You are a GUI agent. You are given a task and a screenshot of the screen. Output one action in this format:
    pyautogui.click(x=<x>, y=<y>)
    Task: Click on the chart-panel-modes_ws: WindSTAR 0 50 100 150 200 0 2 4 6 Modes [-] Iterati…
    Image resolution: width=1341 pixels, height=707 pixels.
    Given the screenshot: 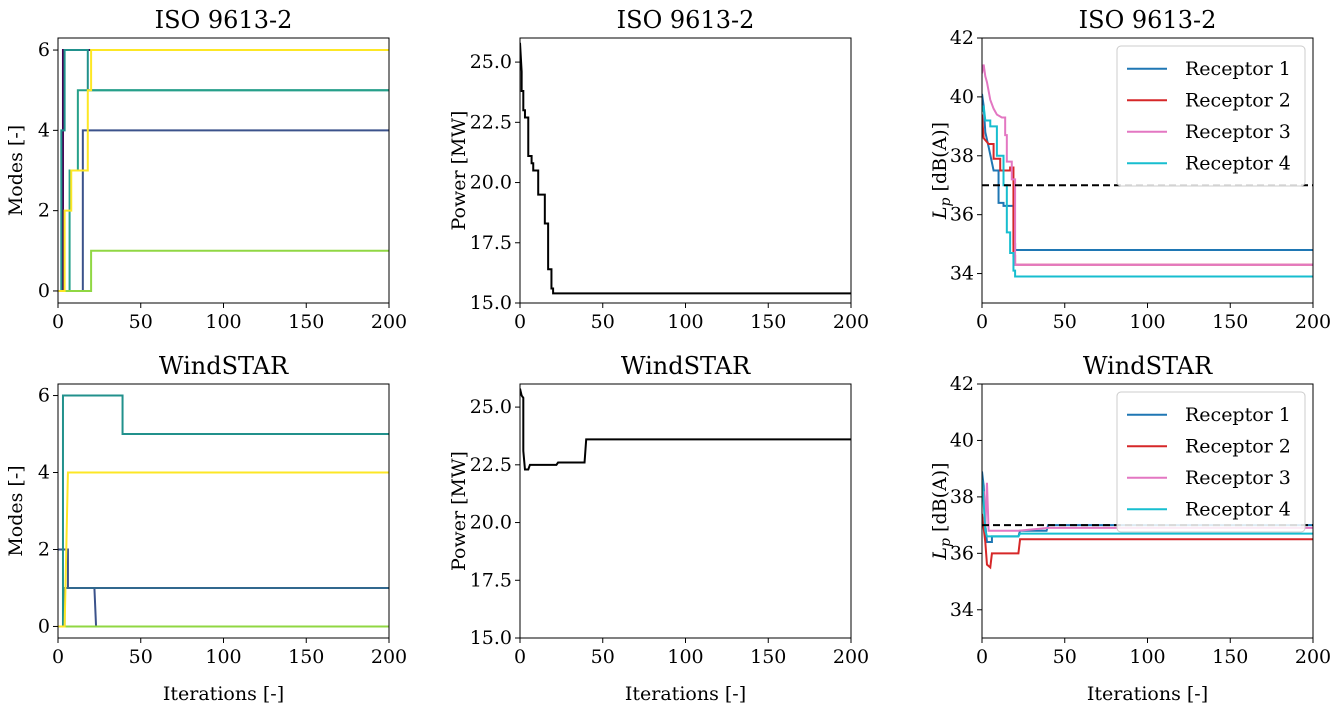 What is the action you would take?
    pyautogui.click(x=206, y=528)
    